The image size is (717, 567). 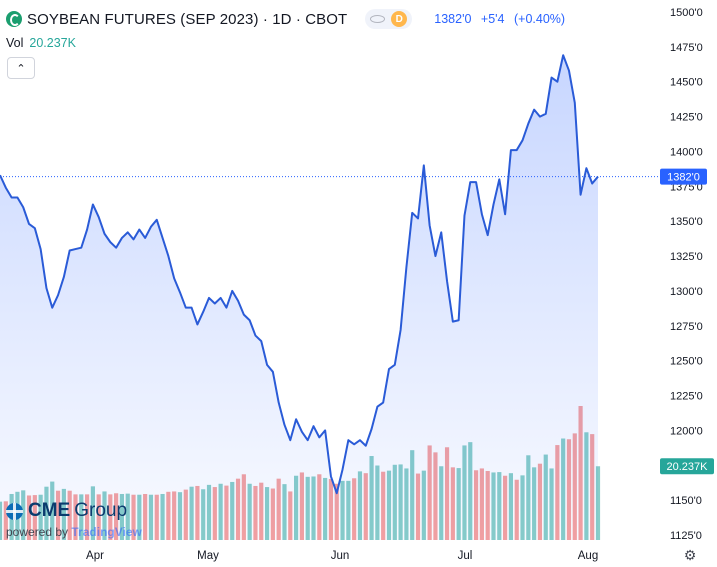 I want to click on cme-logo-row: CME Group, so click(x=74, y=511).